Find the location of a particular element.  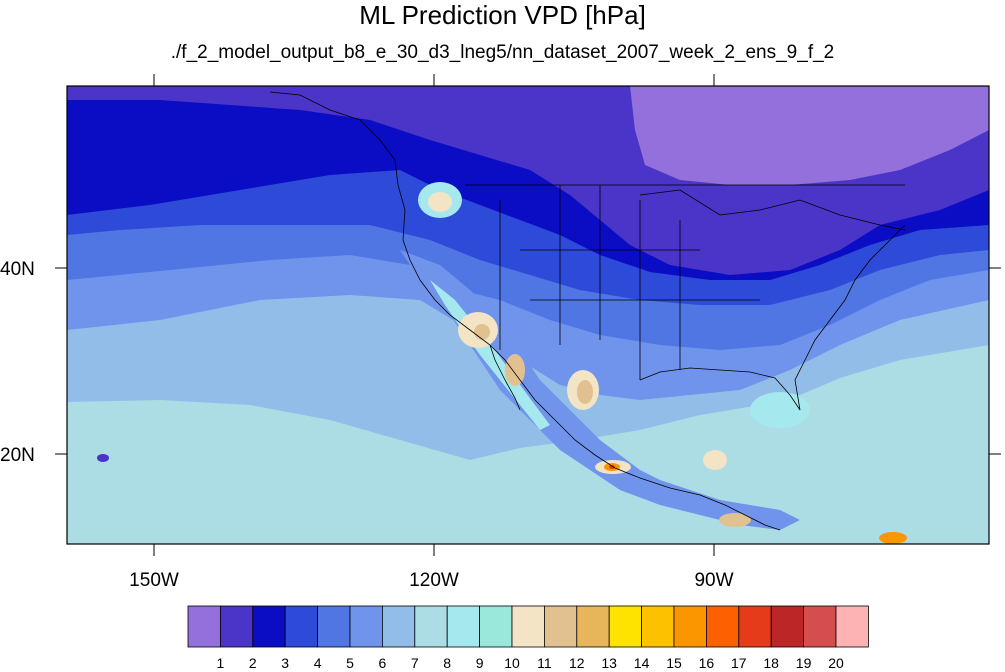

colorbar-label: 19 is located at coordinates (803, 663).